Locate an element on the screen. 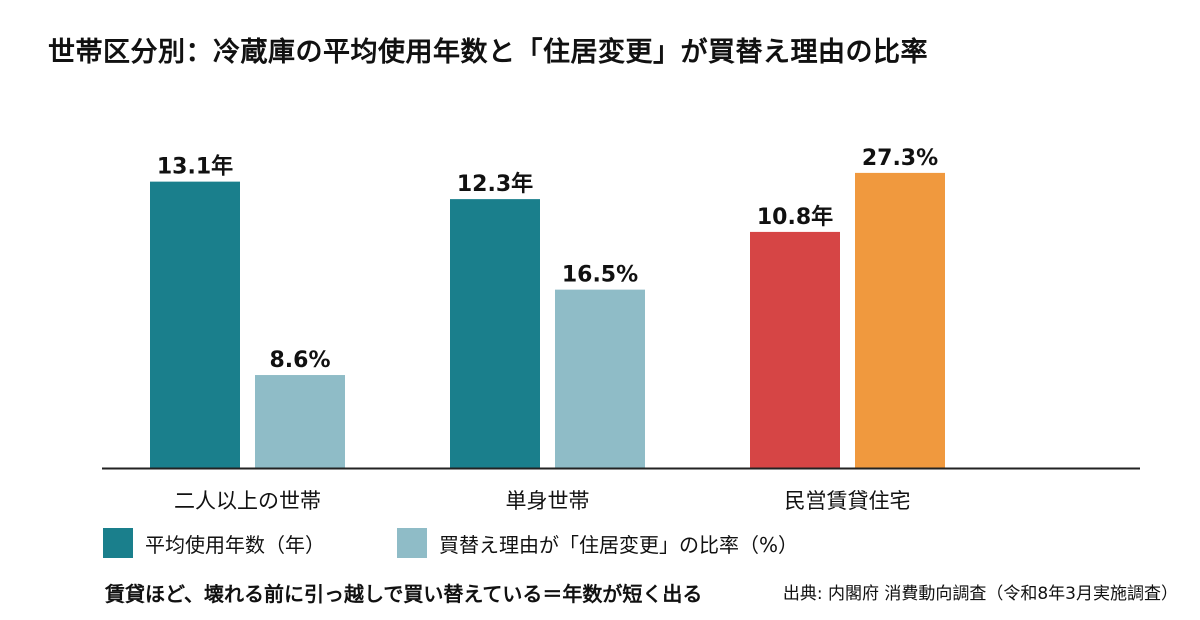 The image size is (1200, 620). data-label-years-1: 12.3年 is located at coordinates (495, 184).